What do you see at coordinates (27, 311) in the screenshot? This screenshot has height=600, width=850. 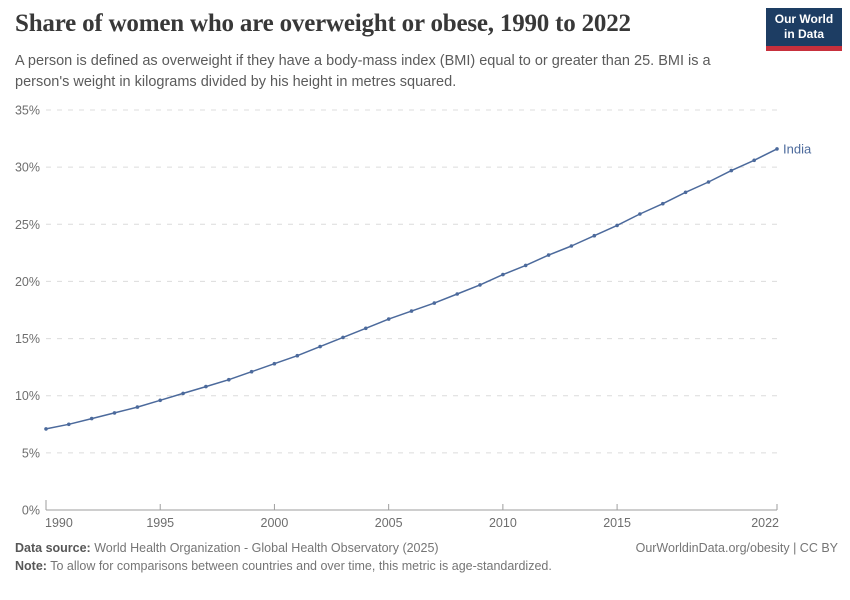 I see `y-axis-labels: 0% 5% 10% 15% 20% 25% 30% 35%` at bounding box center [27, 311].